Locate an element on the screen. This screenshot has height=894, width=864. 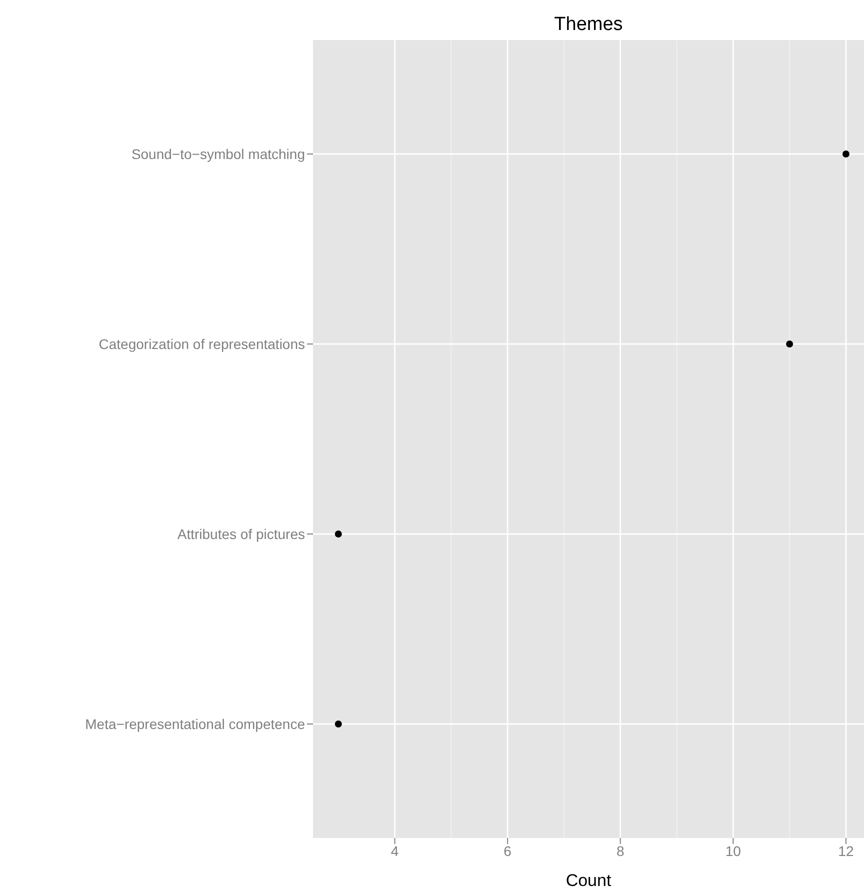
y-tick-label: Sound−to−symbol matching is located at coordinates (218, 154).